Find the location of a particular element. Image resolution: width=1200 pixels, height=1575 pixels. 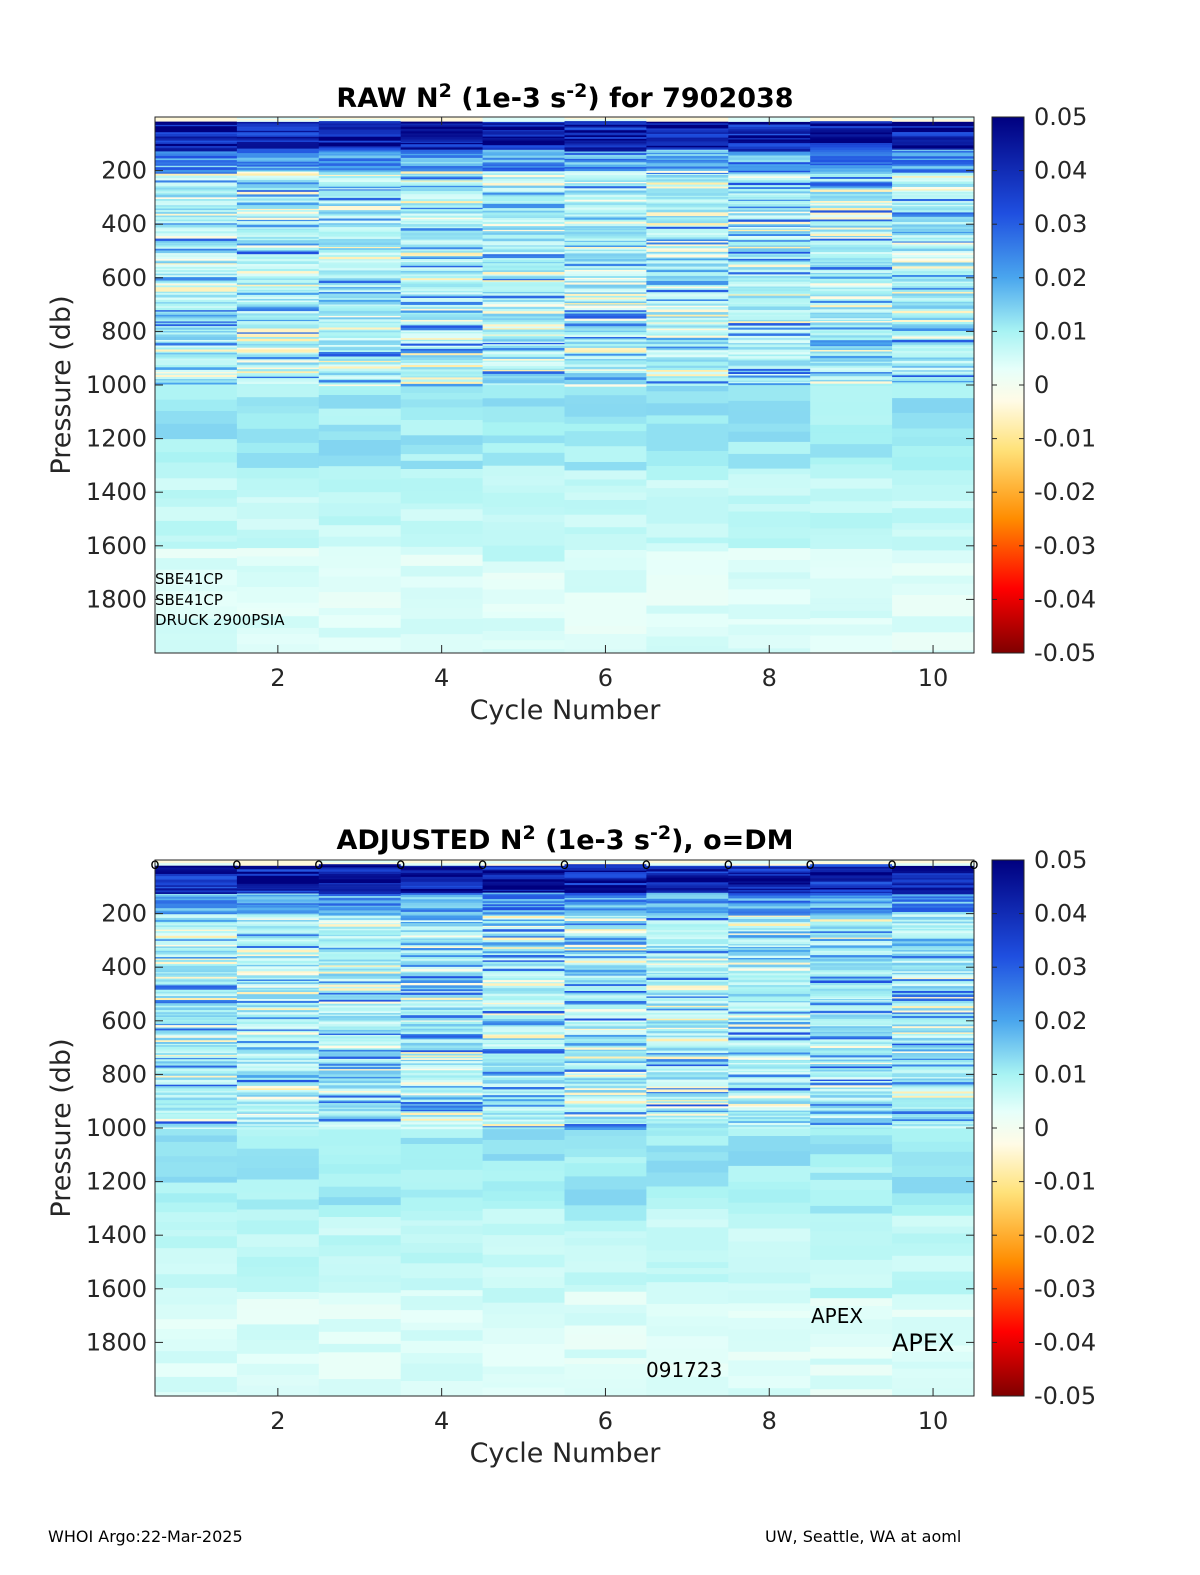

y-tick-label: 1400 is located at coordinates (116, 492).